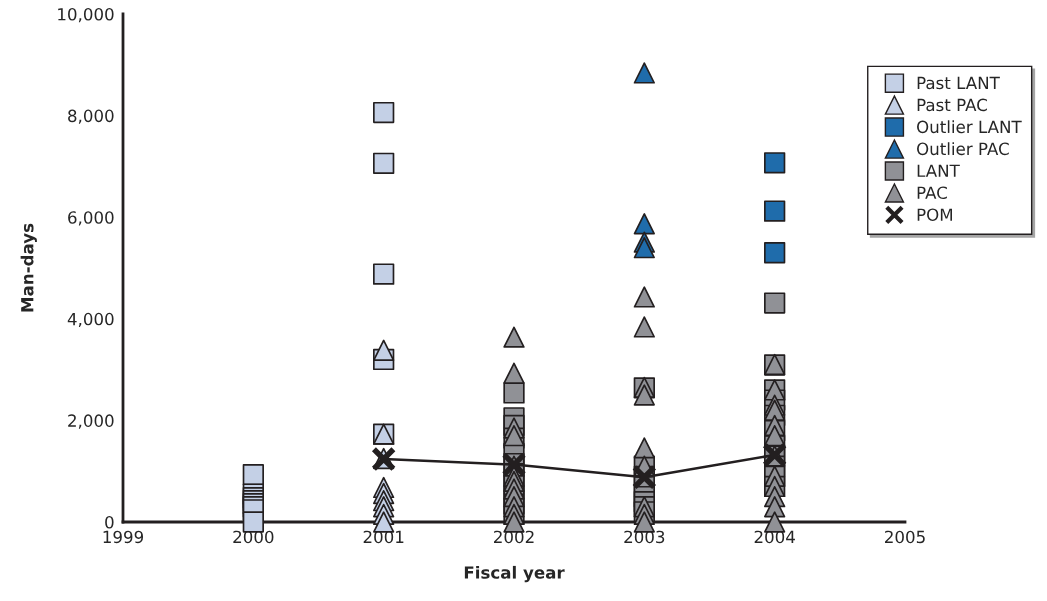 The width and height of the screenshot is (1047, 601). I want to click on y-axis-title: Man-days, so click(28, 267).